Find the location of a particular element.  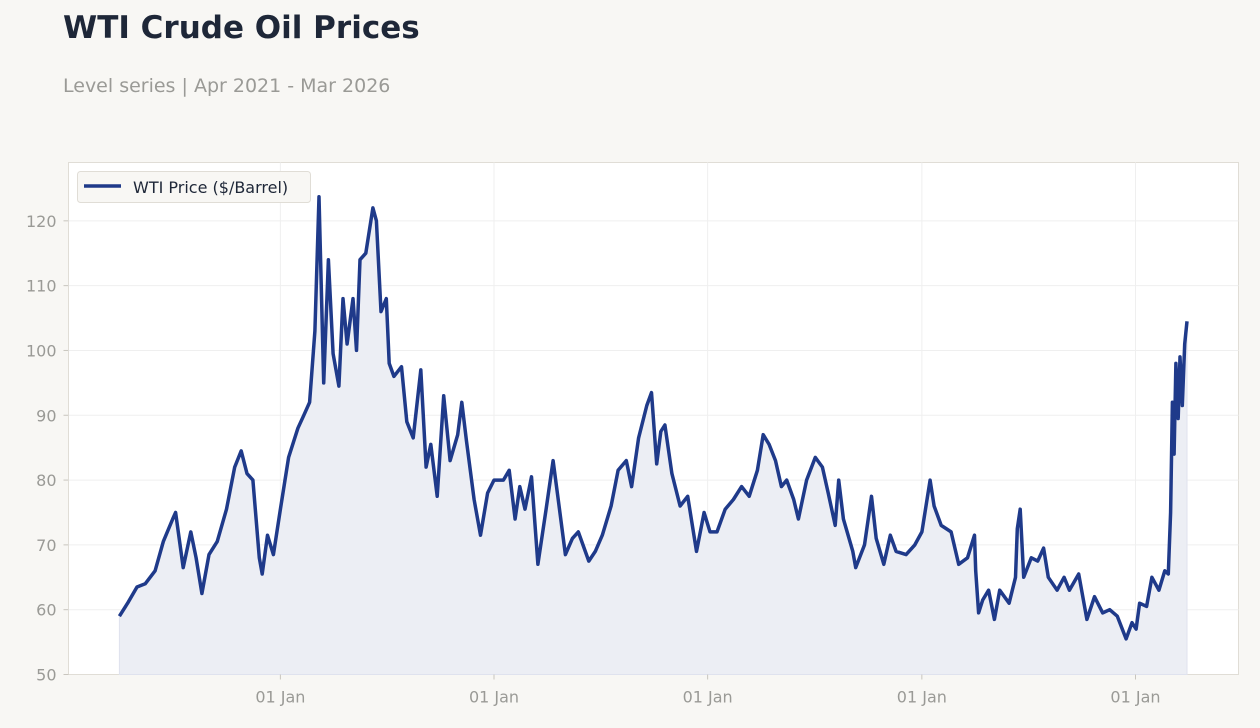

legend-box is located at coordinates (194, 187).